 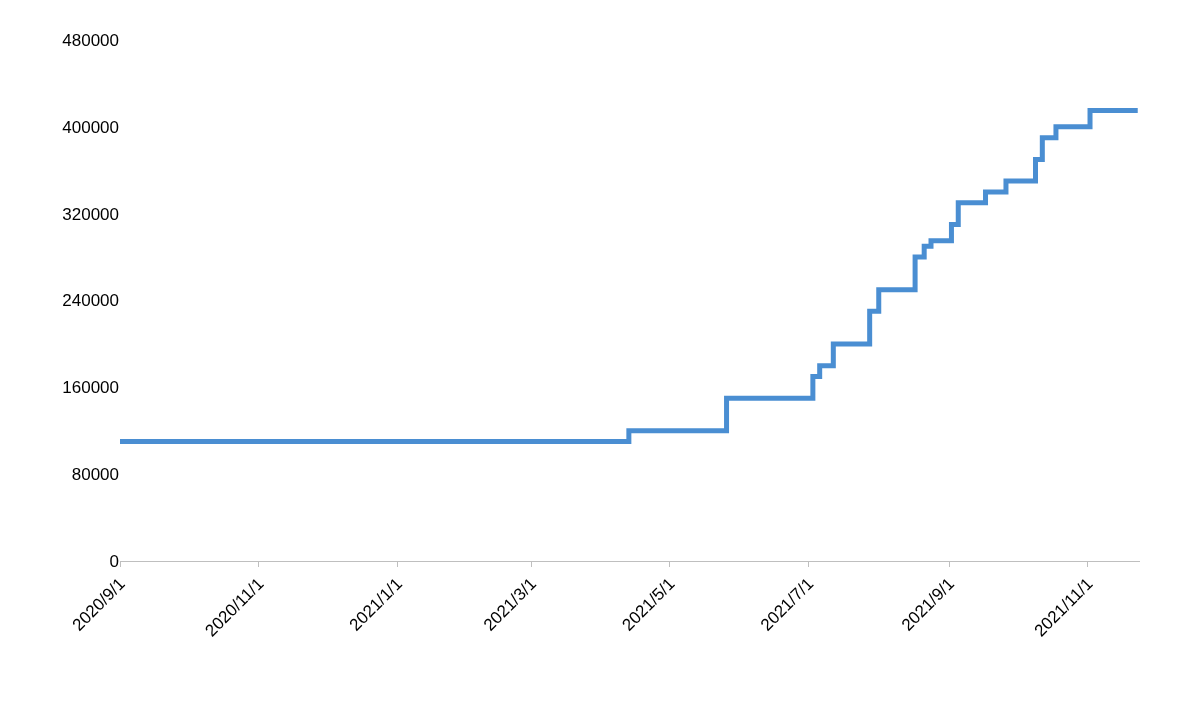 What do you see at coordinates (90, 388) in the screenshot?
I see `y-tick-label: 160000` at bounding box center [90, 388].